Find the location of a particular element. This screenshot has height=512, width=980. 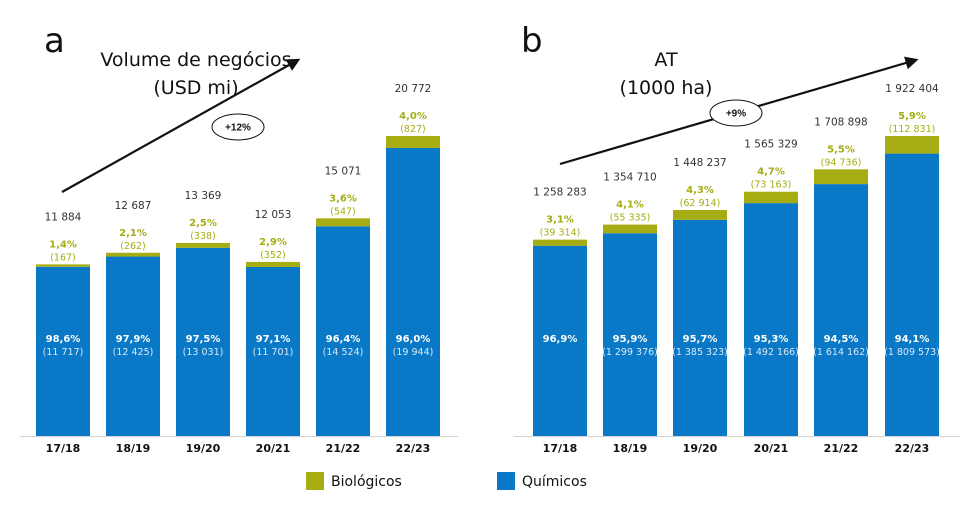

total-label: 15 071 is located at coordinates (343, 171).